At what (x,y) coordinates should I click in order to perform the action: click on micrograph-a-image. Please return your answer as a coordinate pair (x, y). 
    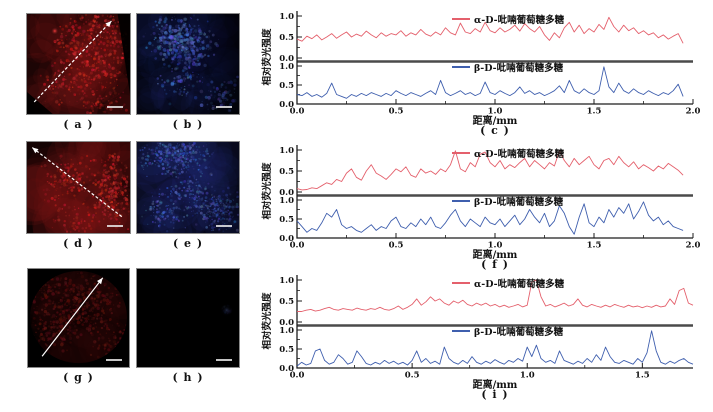
    Looking at the image, I should click on (78, 64).